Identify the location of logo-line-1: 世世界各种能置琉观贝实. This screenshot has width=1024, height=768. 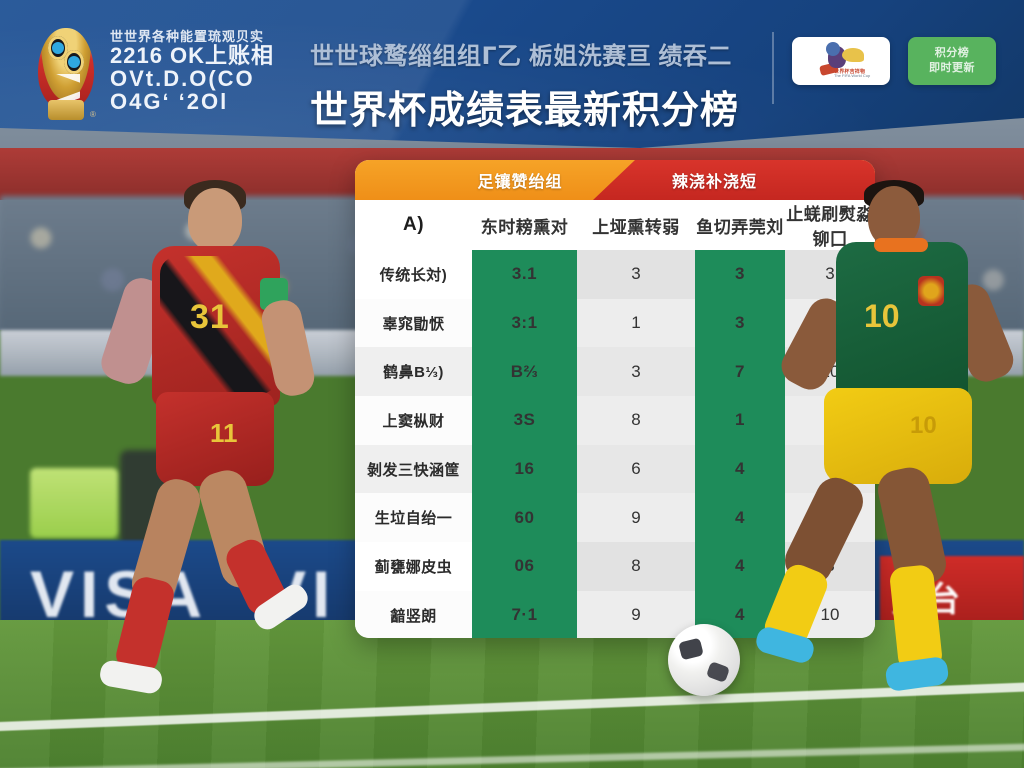
(187, 36).